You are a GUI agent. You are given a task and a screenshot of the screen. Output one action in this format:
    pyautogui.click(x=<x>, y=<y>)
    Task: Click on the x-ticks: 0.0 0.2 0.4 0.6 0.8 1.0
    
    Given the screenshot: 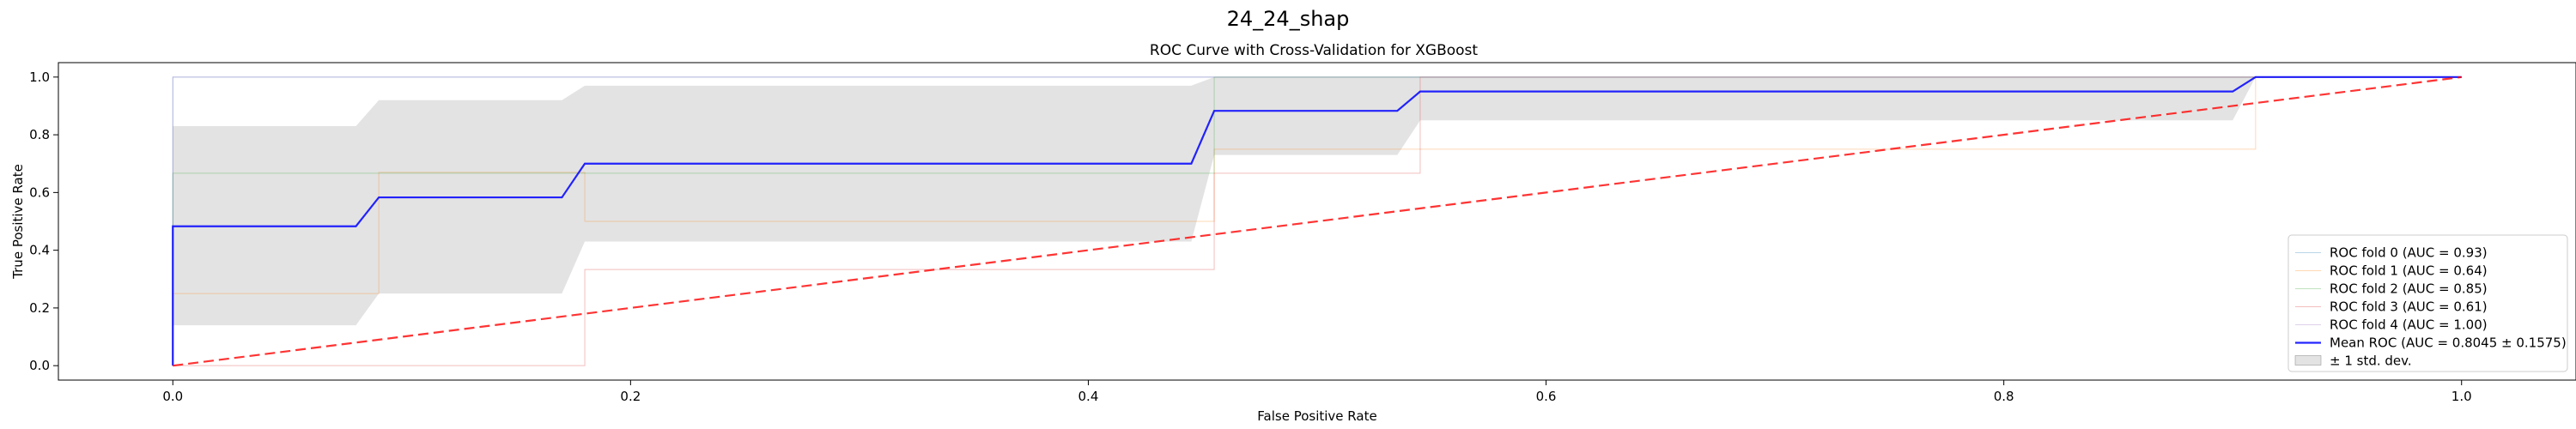 What is the action you would take?
    pyautogui.click(x=1317, y=392)
    